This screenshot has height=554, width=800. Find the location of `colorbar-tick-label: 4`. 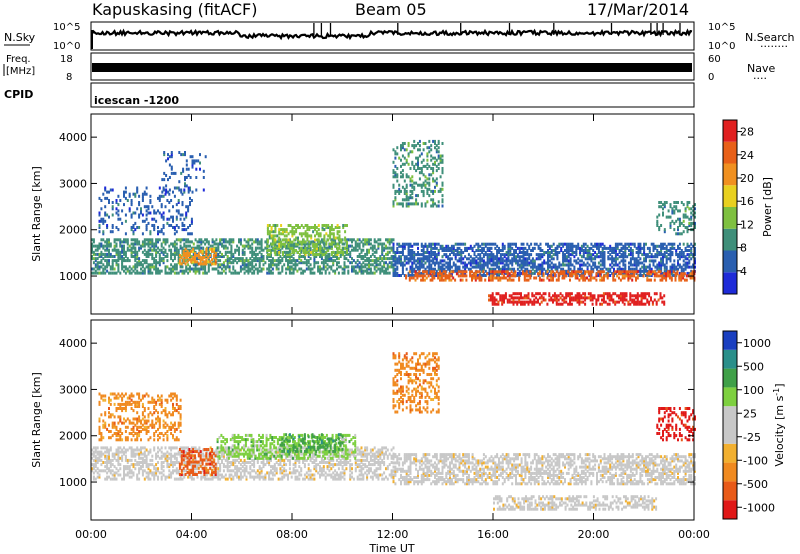

colorbar-tick-label: 4 is located at coordinates (743, 271).